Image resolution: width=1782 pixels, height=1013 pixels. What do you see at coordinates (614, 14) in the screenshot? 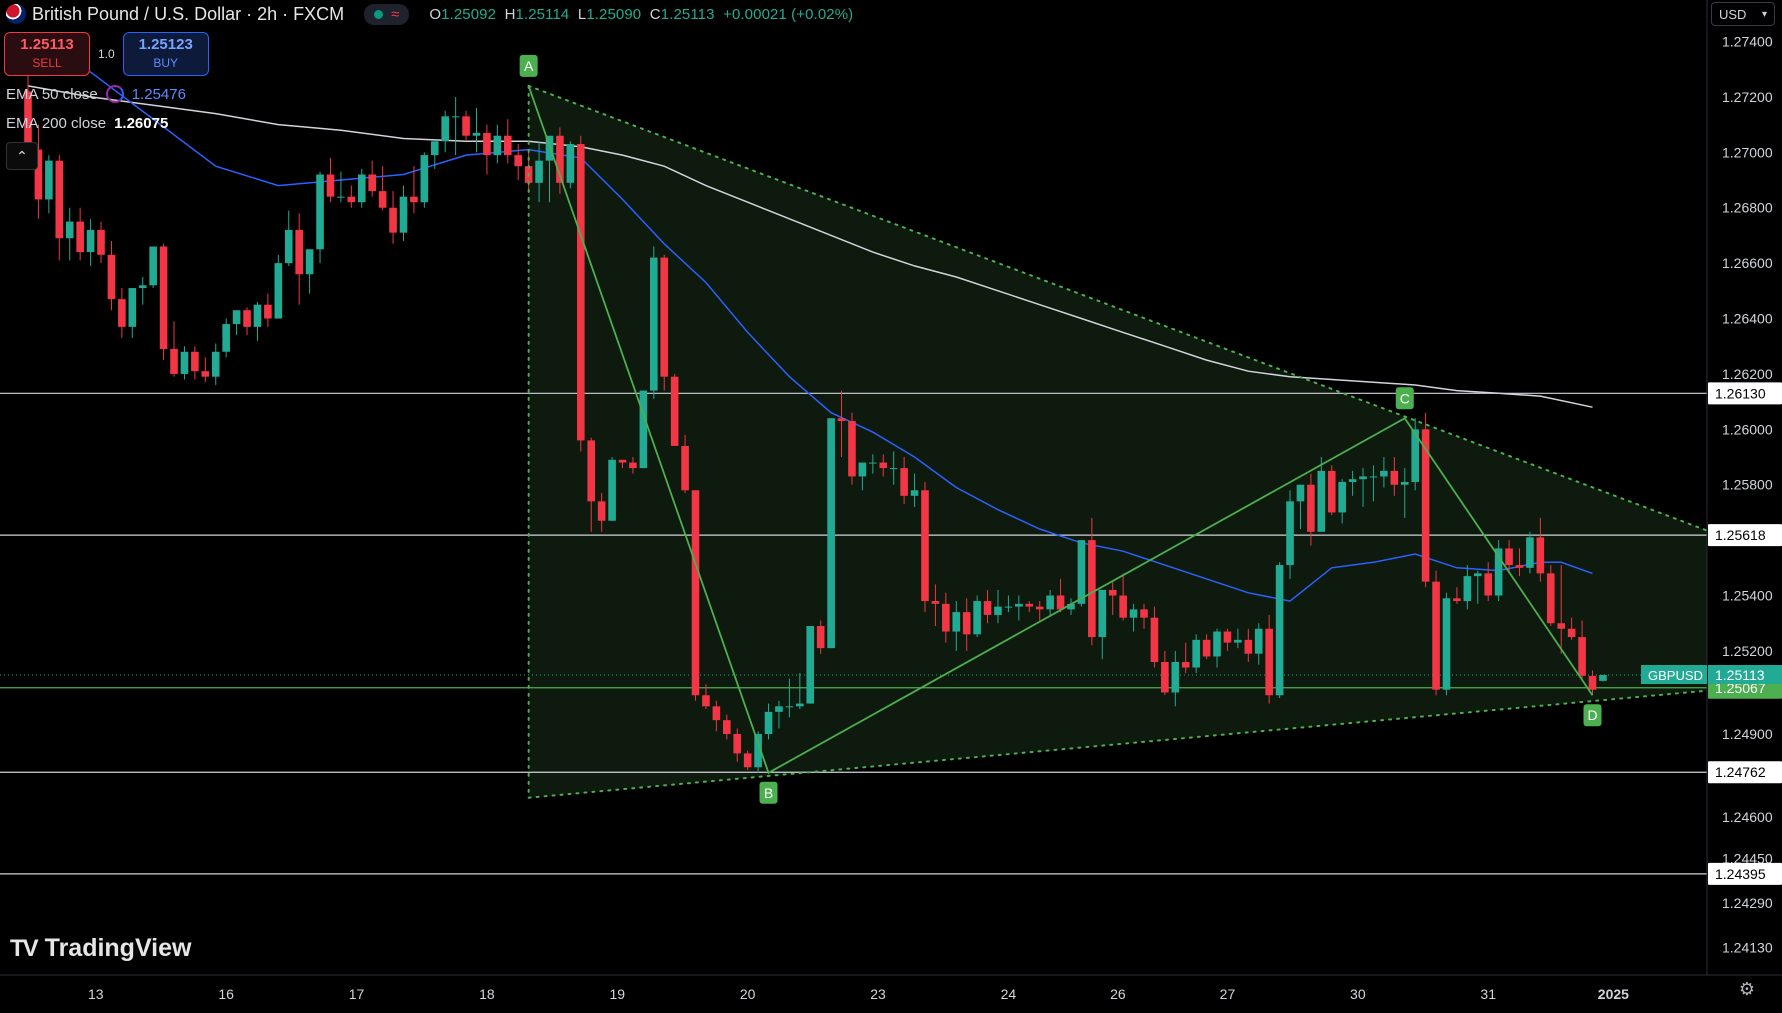
I see `low-value: 1.25090` at bounding box center [614, 14].